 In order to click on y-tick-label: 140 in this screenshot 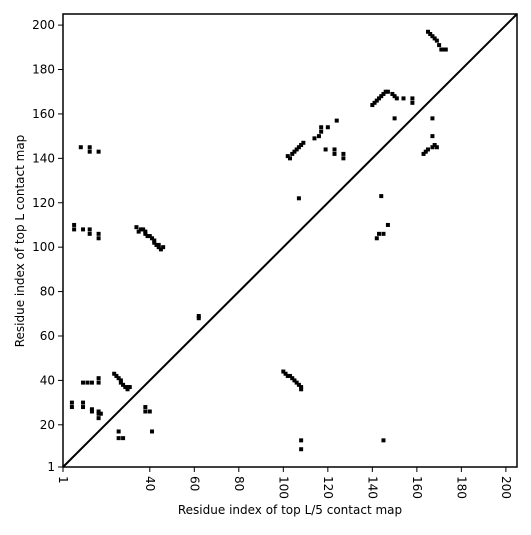, I will do `click(43, 158)`.